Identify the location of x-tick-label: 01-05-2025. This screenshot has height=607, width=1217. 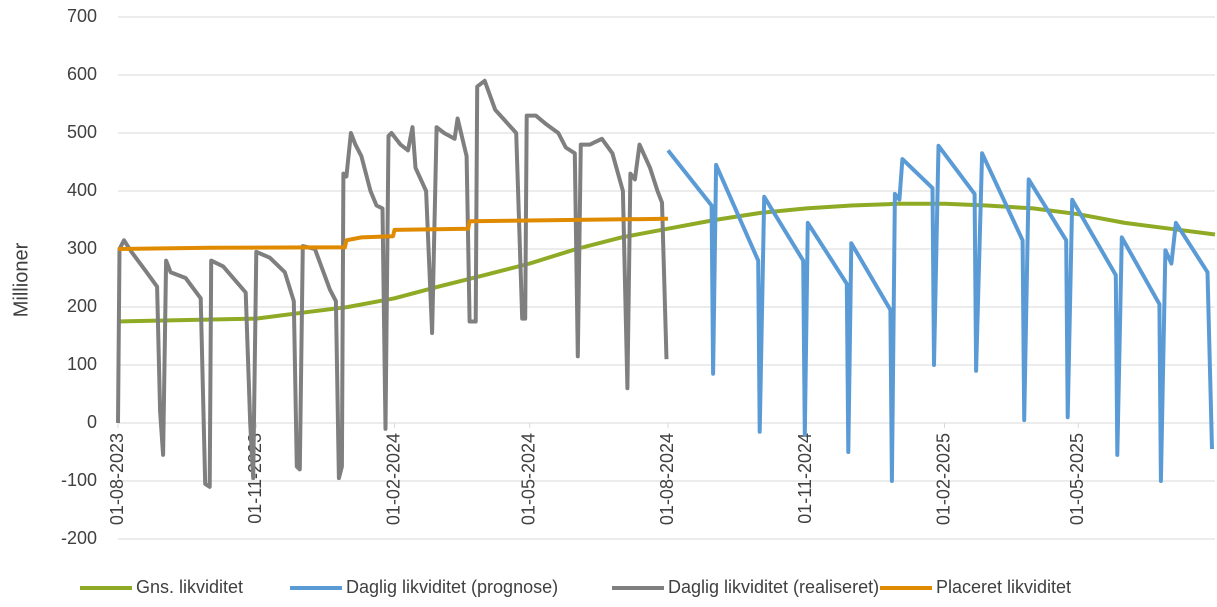
(1077, 479).